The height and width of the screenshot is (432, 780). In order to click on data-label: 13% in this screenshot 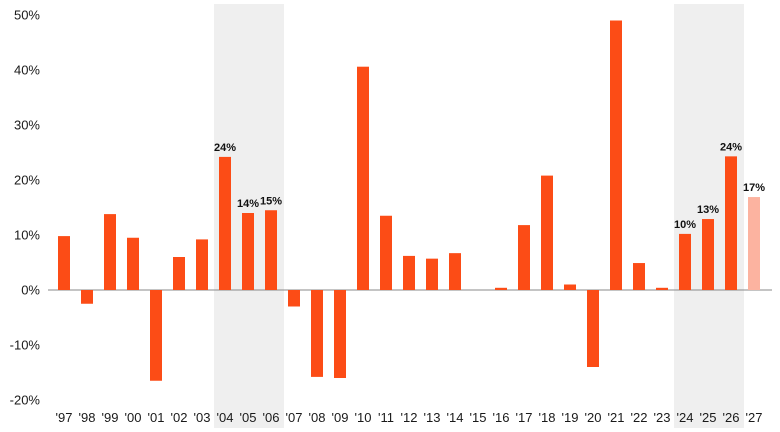, I will do `click(708, 210)`.